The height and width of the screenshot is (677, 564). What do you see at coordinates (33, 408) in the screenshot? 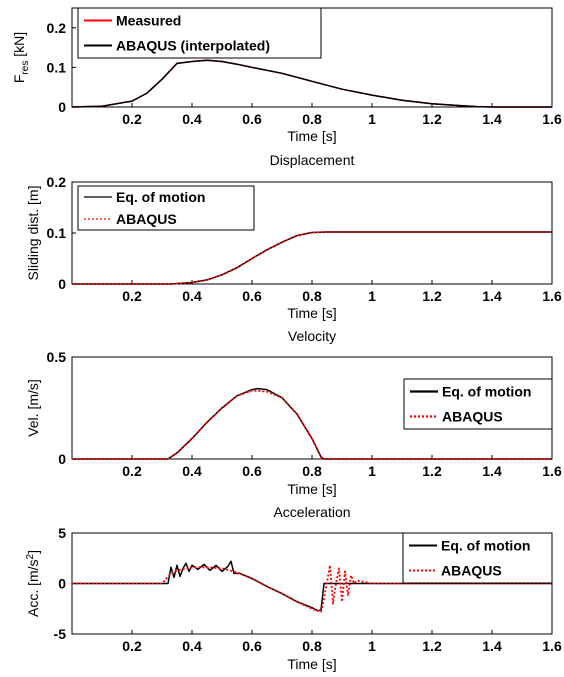
I see `y-axis-label: Vel. [m/s]` at bounding box center [33, 408].